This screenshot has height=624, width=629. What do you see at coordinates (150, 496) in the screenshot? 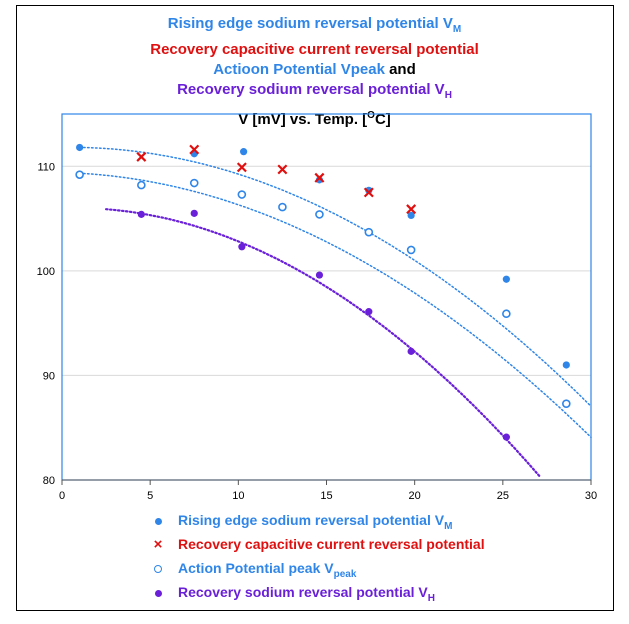
I see `x-tick-label: 5` at bounding box center [150, 496].